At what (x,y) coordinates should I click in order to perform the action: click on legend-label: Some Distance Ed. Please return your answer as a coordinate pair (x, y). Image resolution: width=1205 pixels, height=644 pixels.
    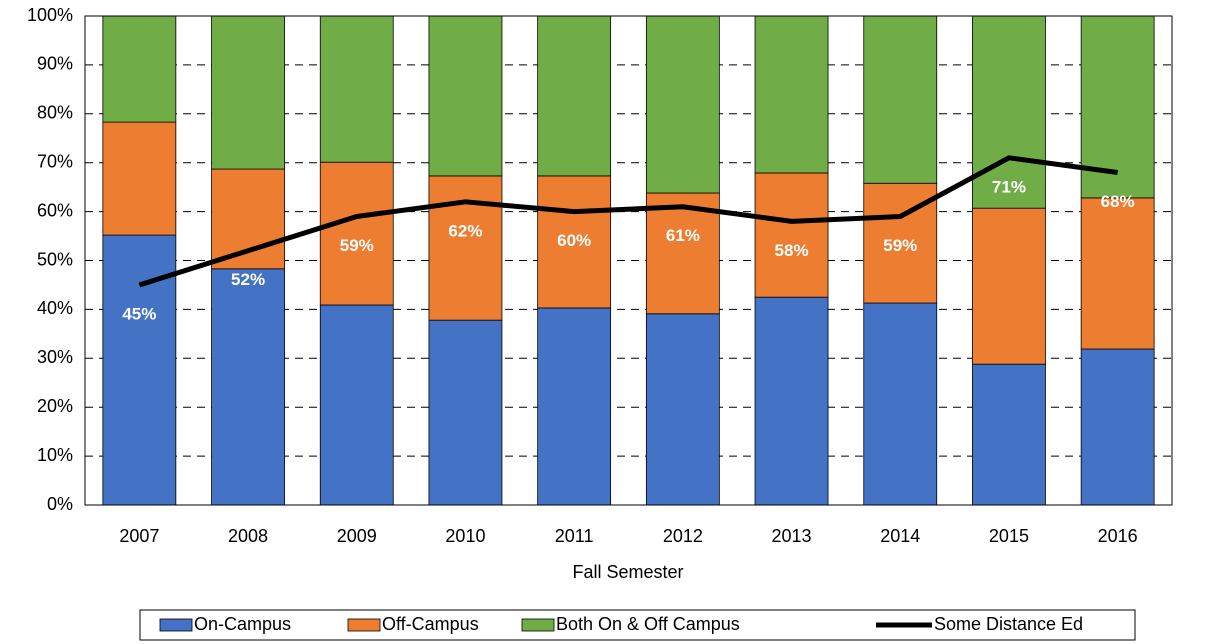
    Looking at the image, I should click on (1008, 624).